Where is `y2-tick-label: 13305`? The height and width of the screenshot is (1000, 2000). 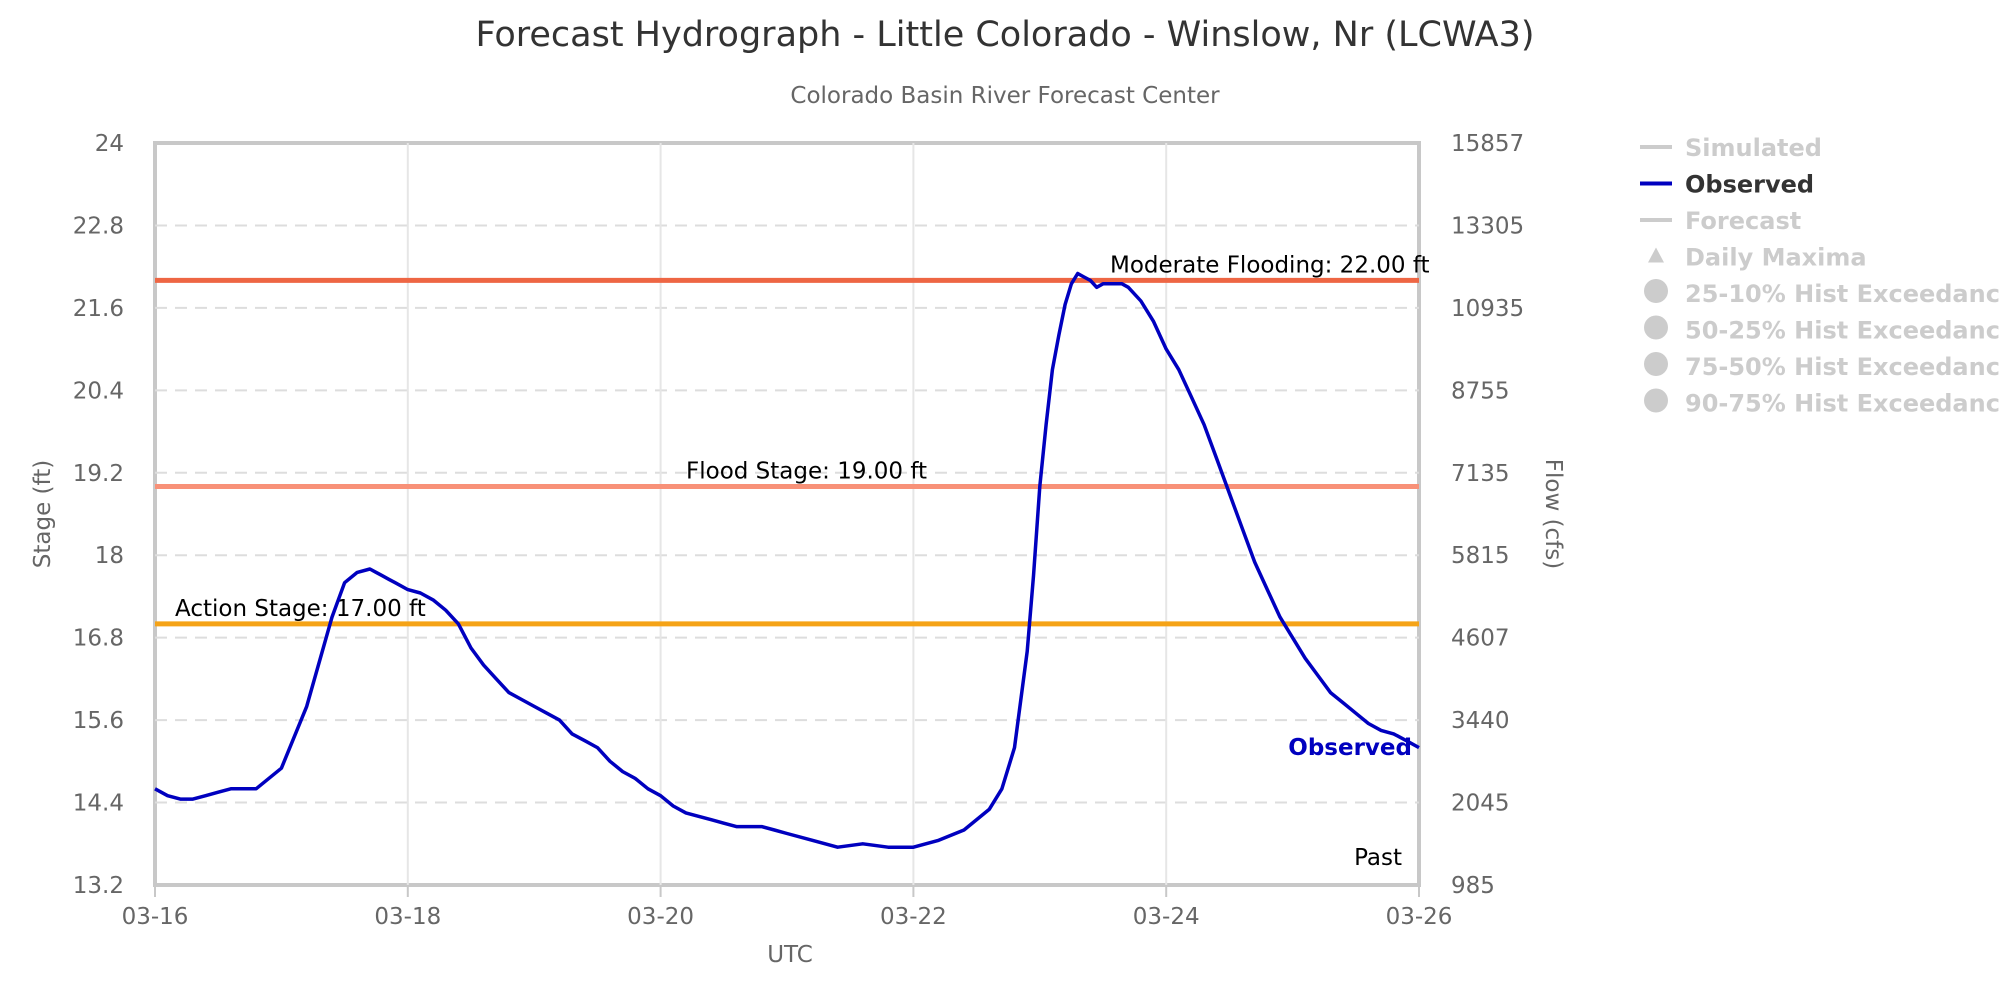 y2-tick-label: 13305 is located at coordinates (1487, 226).